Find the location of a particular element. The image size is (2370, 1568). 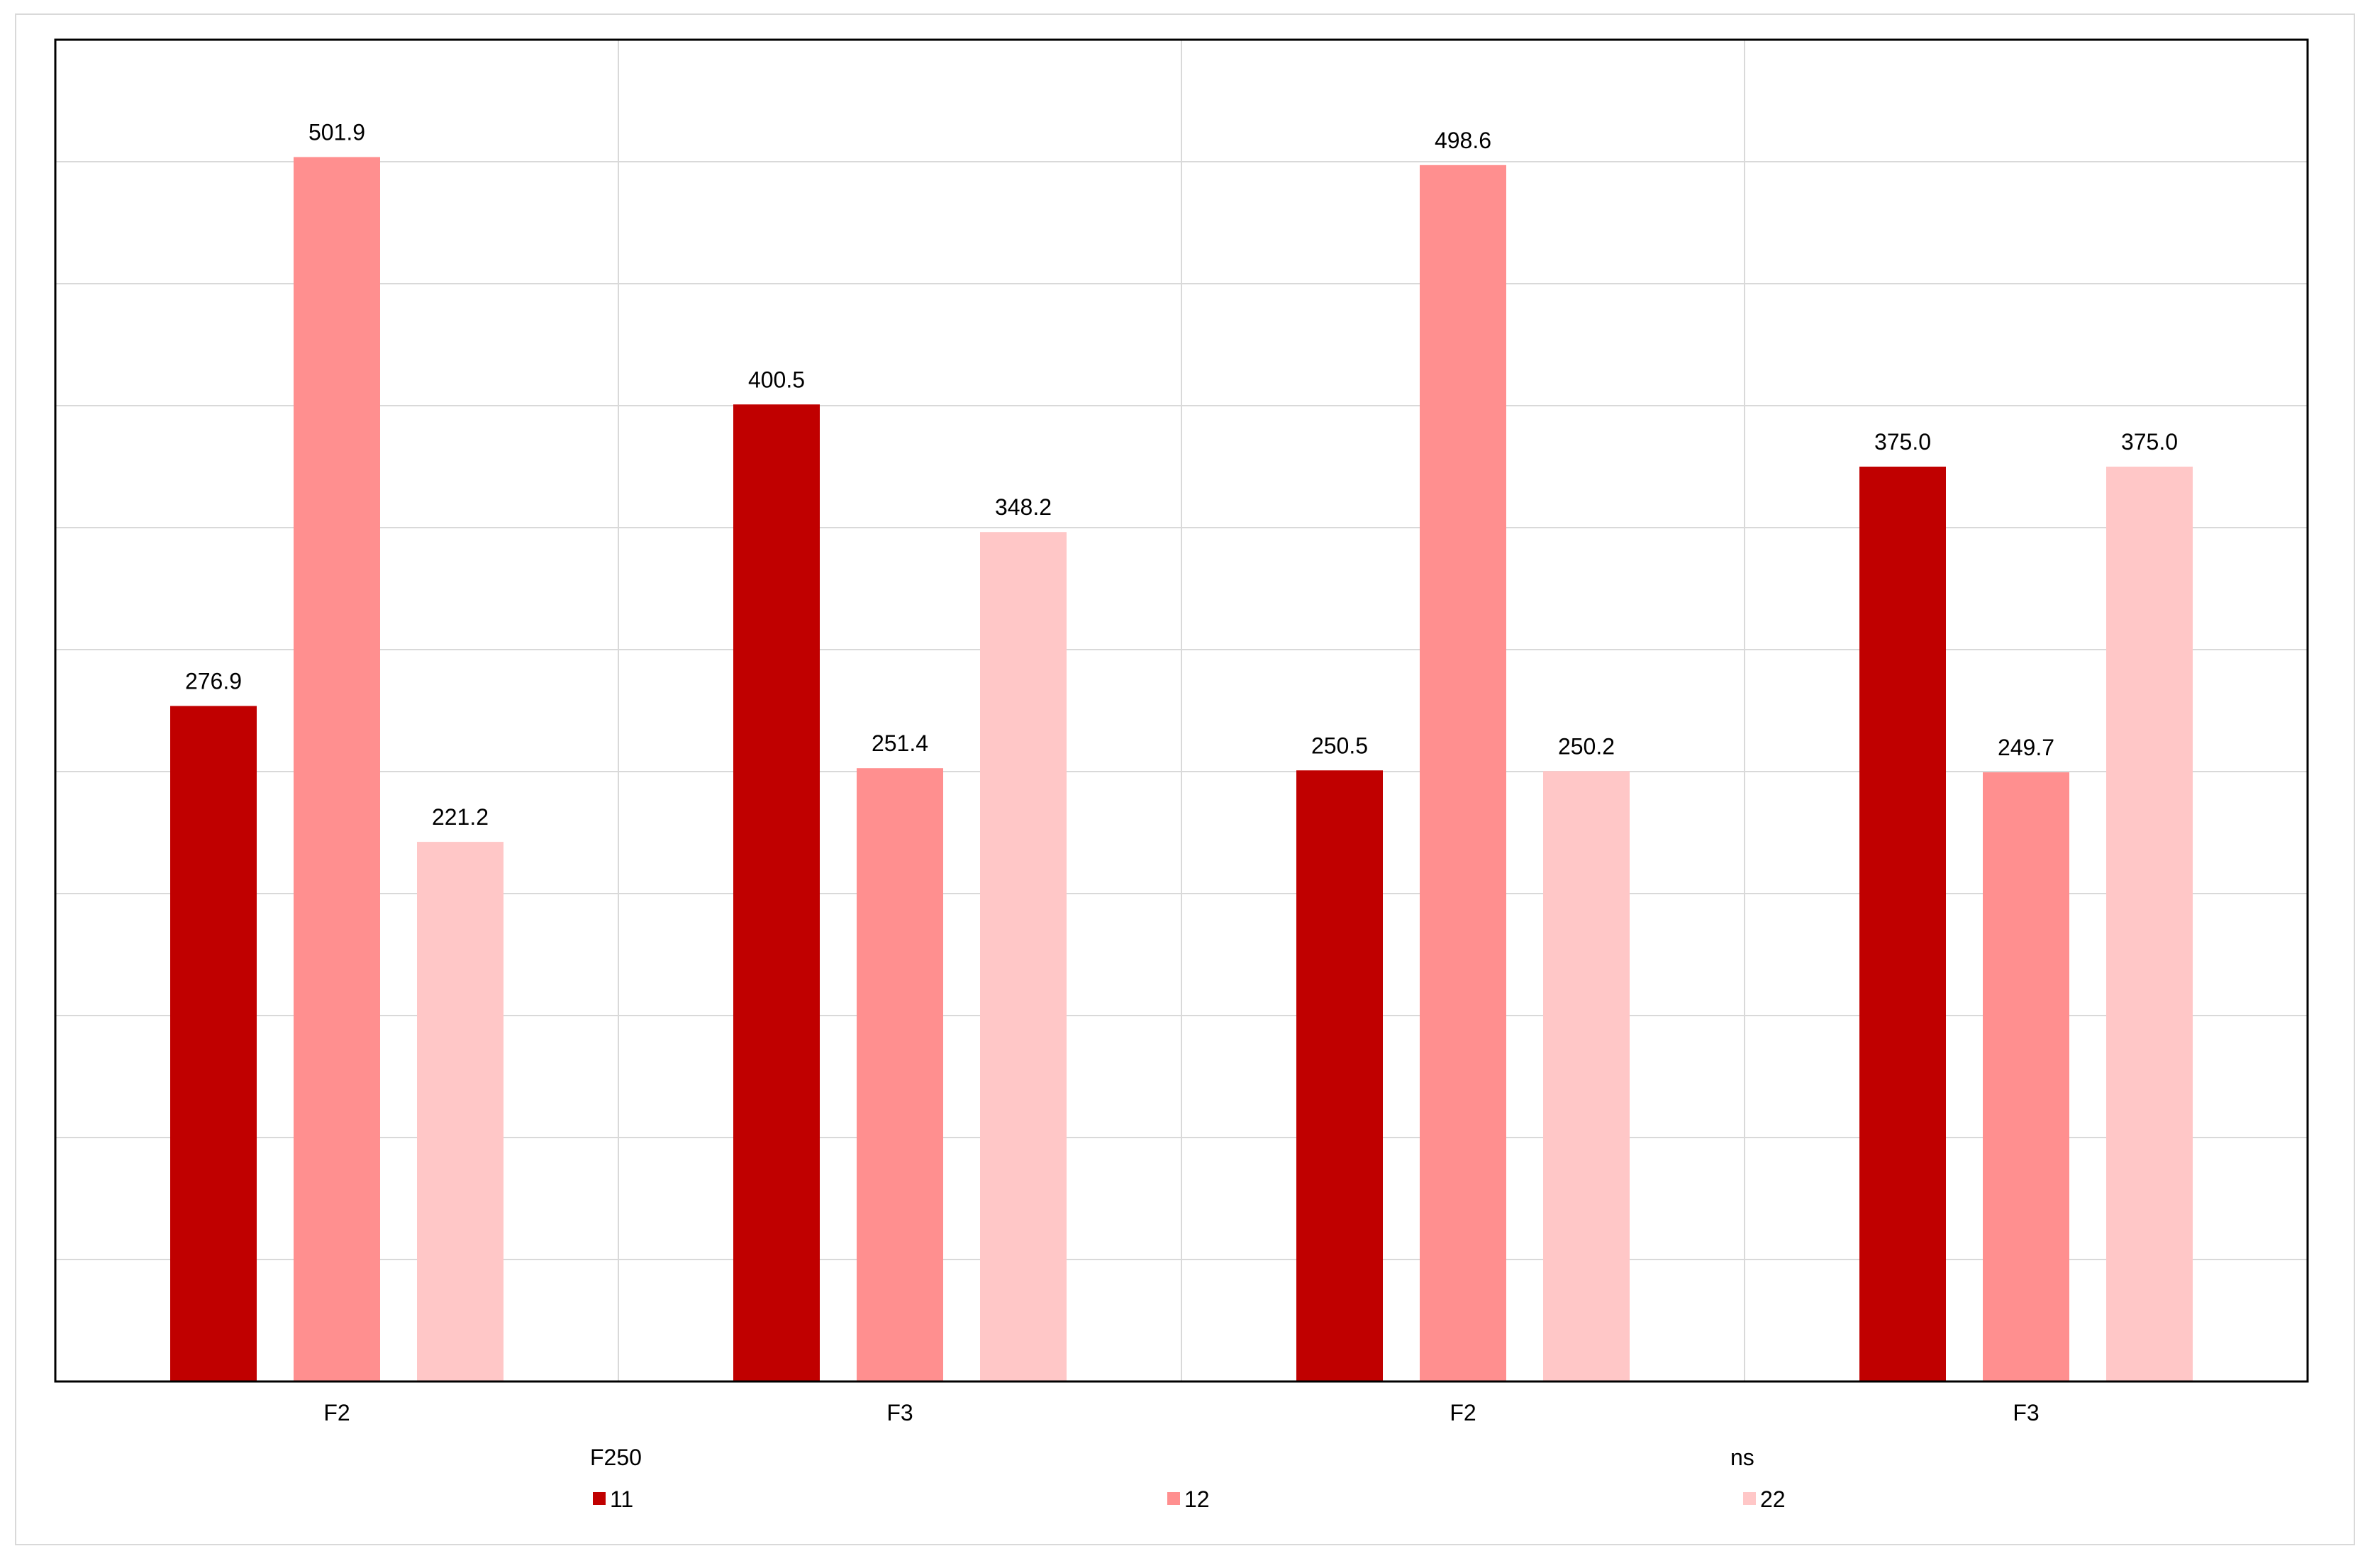

data-label: 348.2 is located at coordinates (1023, 507).